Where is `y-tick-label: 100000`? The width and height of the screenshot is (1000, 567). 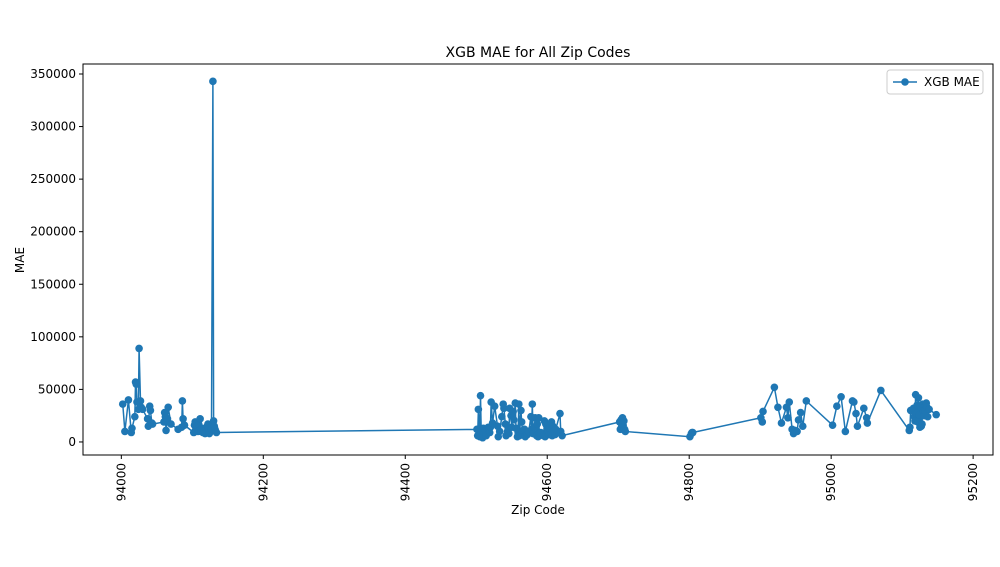 y-tick-label: 100000 is located at coordinates (53, 337).